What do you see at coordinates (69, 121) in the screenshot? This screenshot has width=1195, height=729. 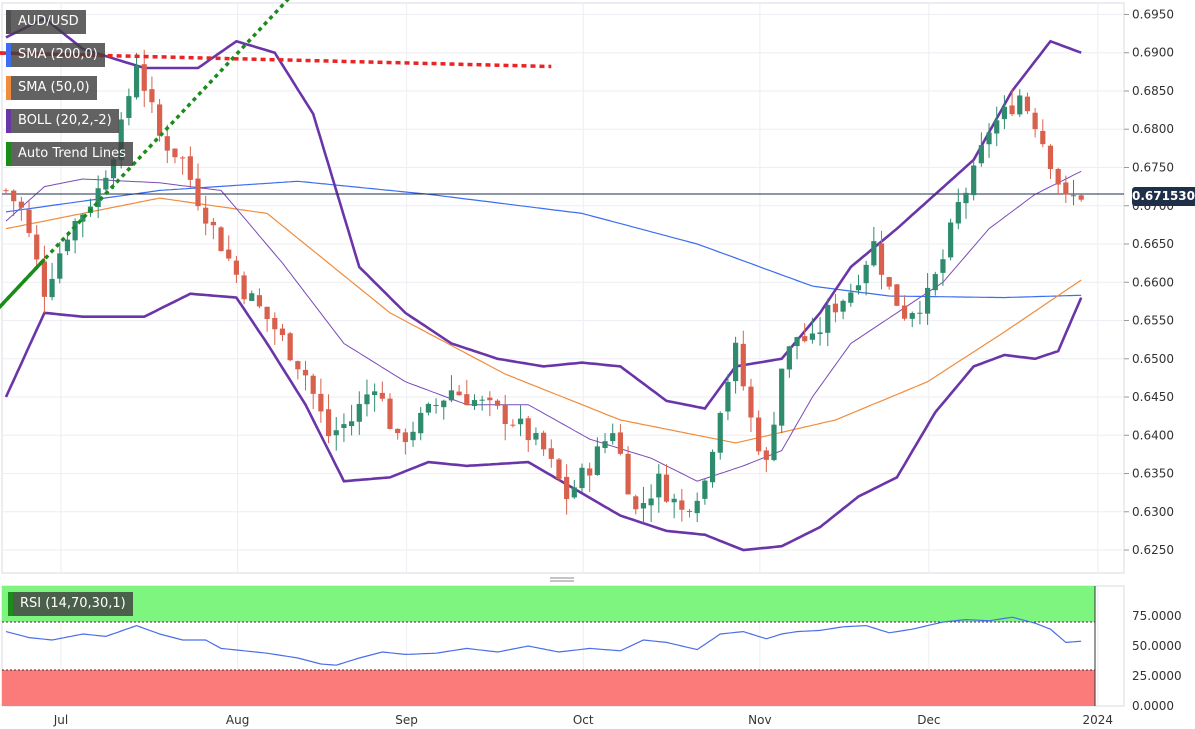 I see `legend-item-boll: BOLL (20,2,-2)` at bounding box center [69, 121].